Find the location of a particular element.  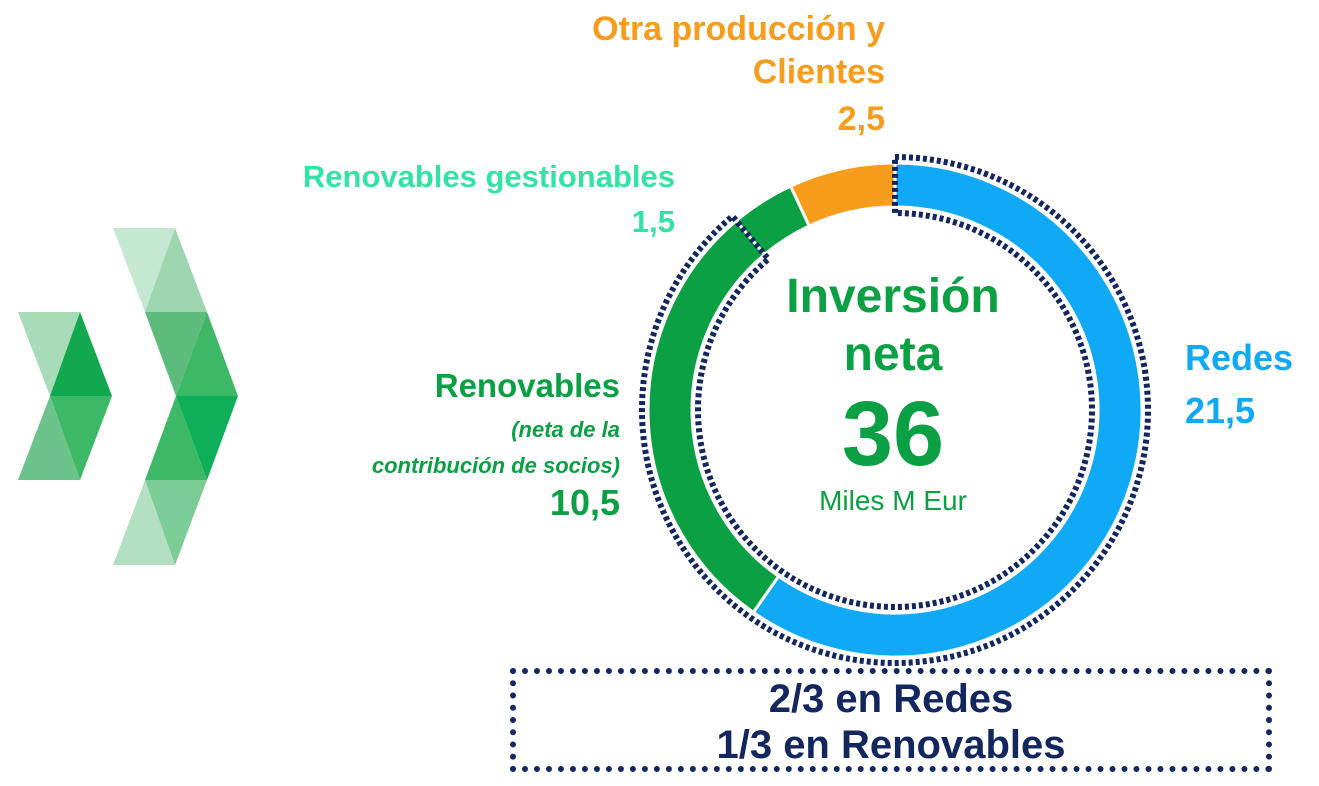

value-label: 2,5 is located at coordinates (861, 119).